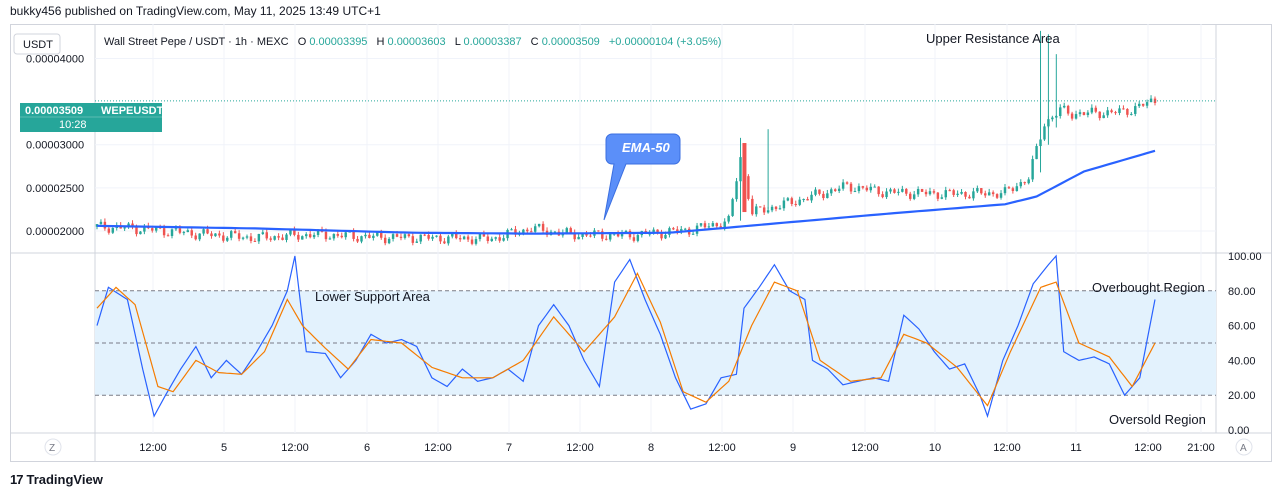 This screenshot has height=496, width=1281. What do you see at coordinates (744, 178) in the screenshot?
I see `candle-spike-body` at bounding box center [744, 178].